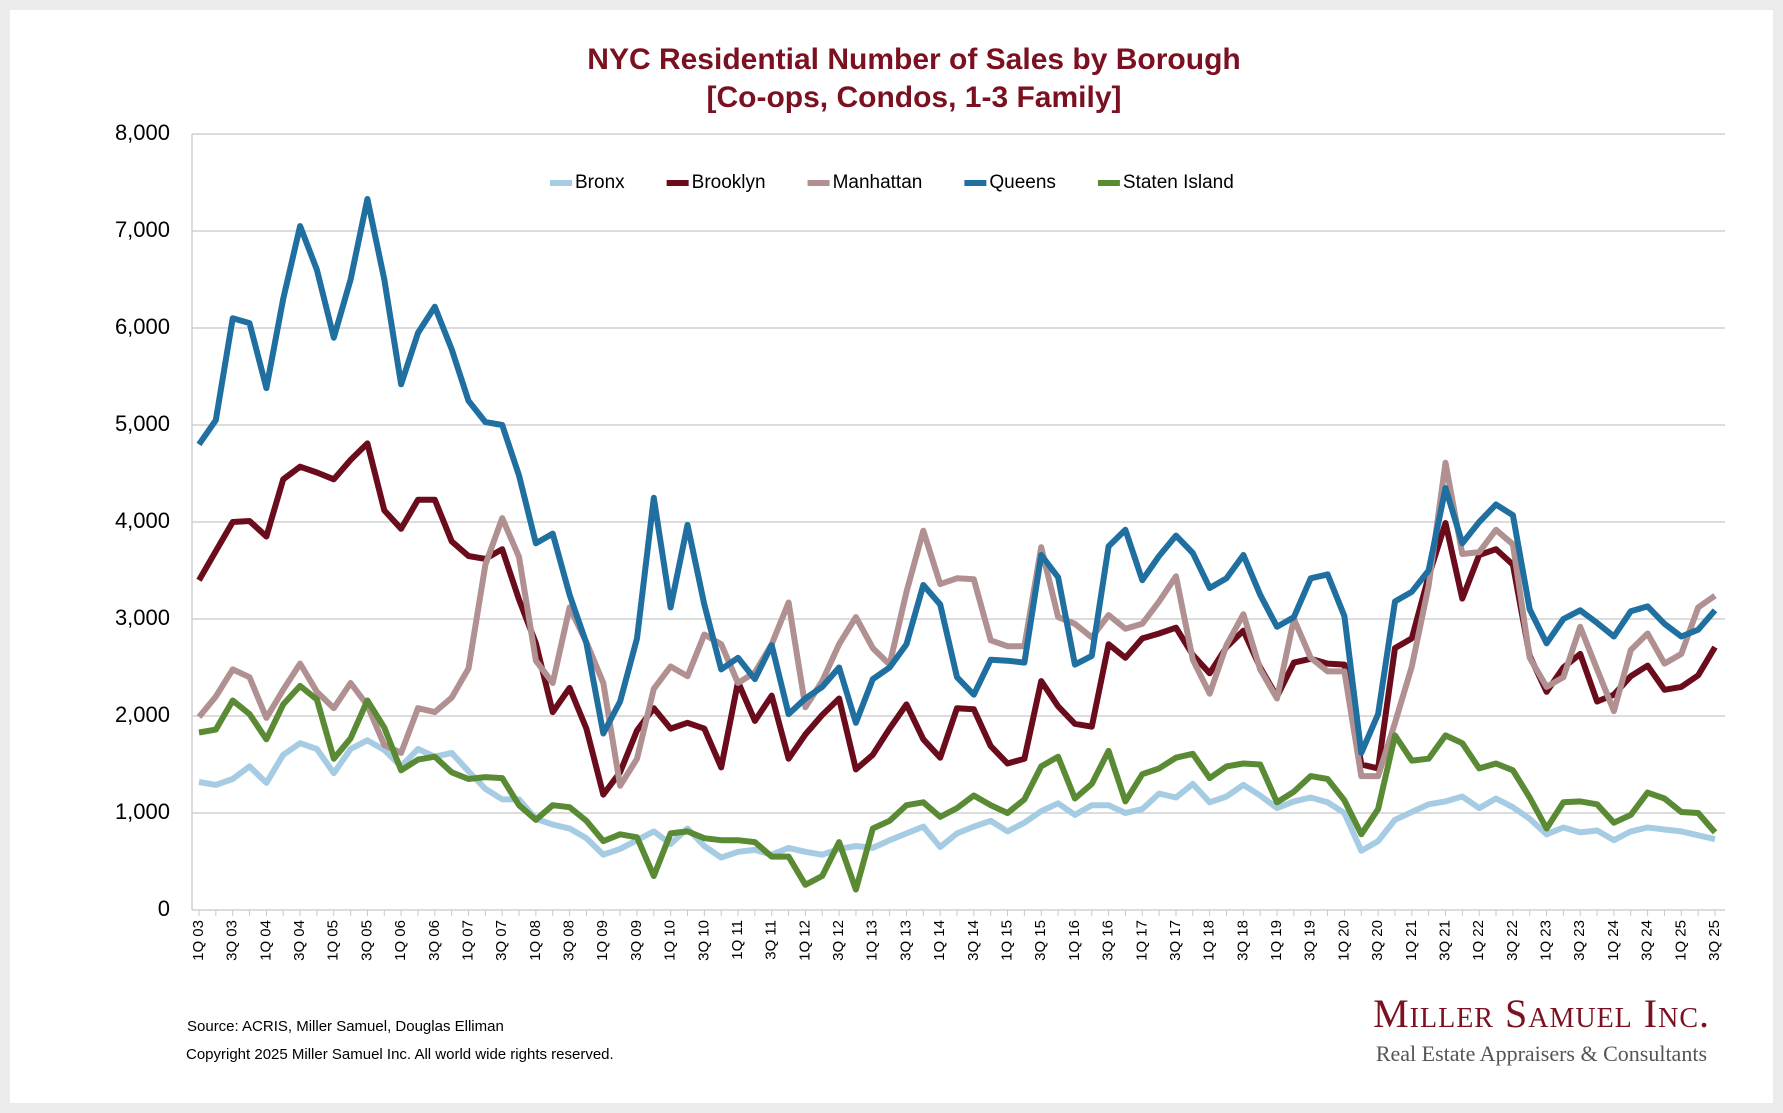  I want to click on x-tick-label: 1Q 22, so click(1478, 940).